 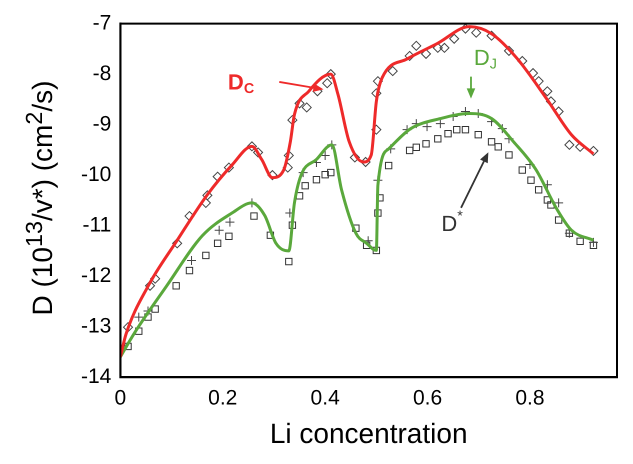 What do you see at coordinates (96, 376) in the screenshot?
I see `y-tick-label: -14` at bounding box center [96, 376].